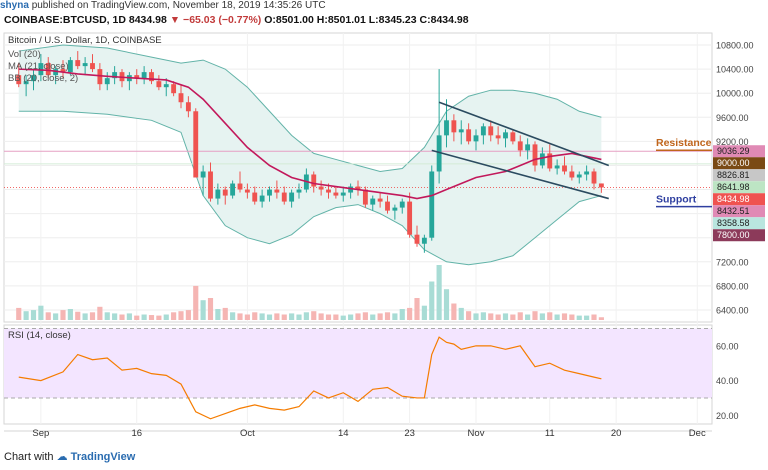  I want to click on time-tick-label: Nov, so click(476, 433).